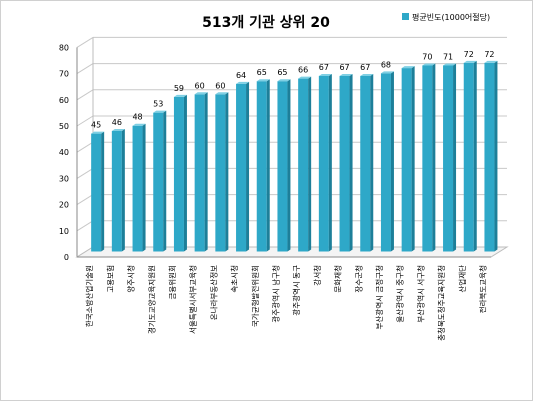 Image resolution: width=534 pixels, height=402 pixels. I want to click on x-tick-label: 광주광역시 동구, so click(296, 290).